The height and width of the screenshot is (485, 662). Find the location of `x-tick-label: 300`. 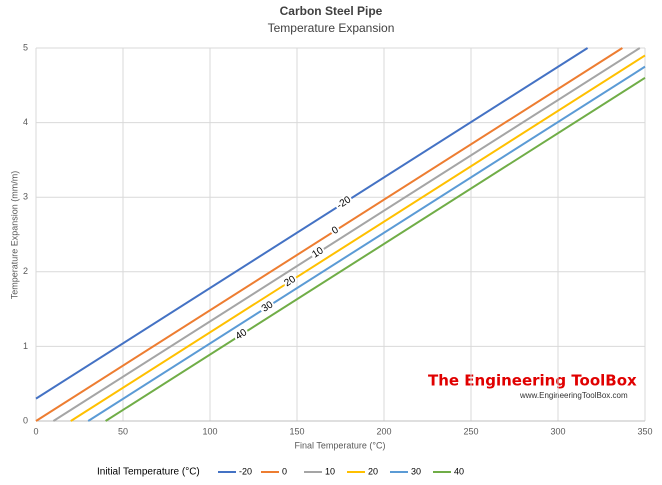

x-tick-label: 300 is located at coordinates (557, 431).